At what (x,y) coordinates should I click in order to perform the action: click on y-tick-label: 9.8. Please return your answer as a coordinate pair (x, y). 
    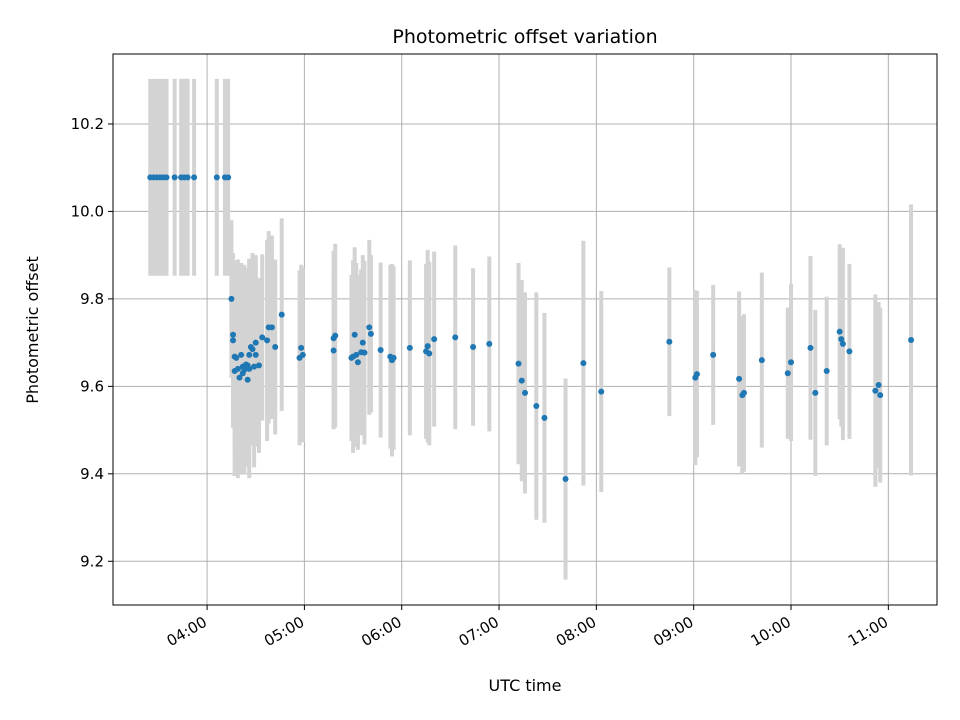
    Looking at the image, I should click on (92, 299).